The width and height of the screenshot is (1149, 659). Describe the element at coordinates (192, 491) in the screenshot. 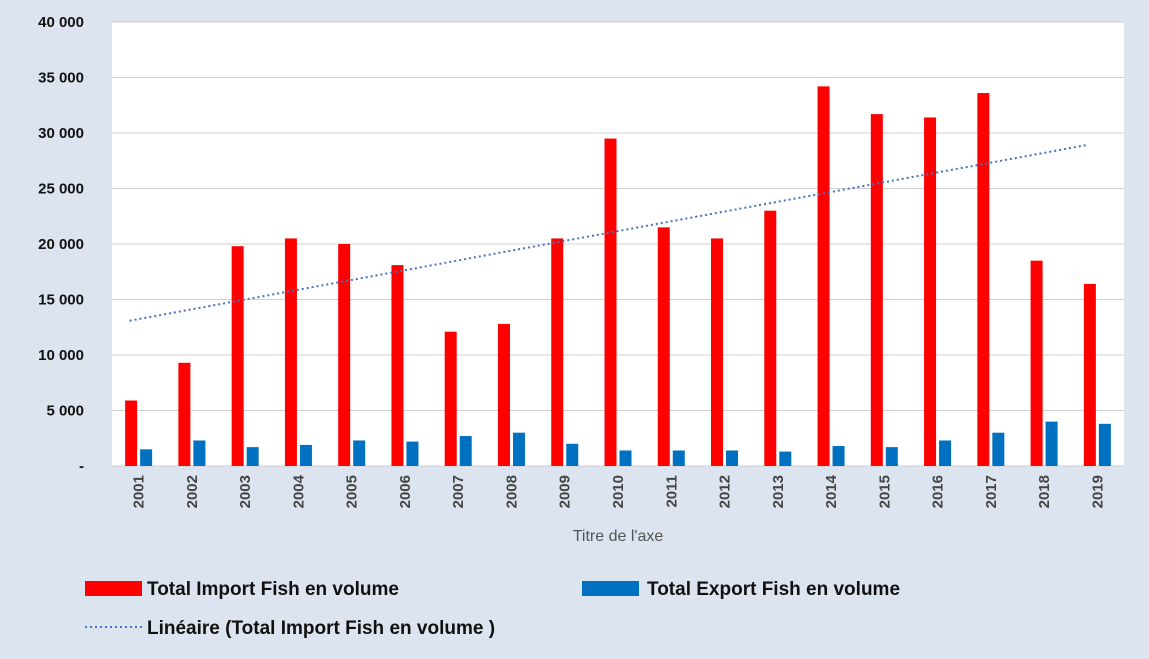

I see `x-tick-label: 2002` at that location.